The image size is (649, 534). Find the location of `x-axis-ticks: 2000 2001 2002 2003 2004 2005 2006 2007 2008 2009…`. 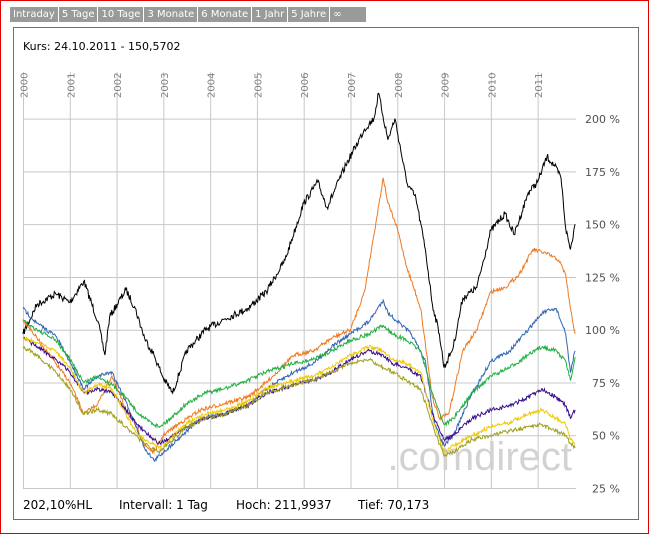

x-axis-ticks: 2000 2001 2002 2003 2004 2005 2006 2007 2008 2009… is located at coordinates (283, 85).